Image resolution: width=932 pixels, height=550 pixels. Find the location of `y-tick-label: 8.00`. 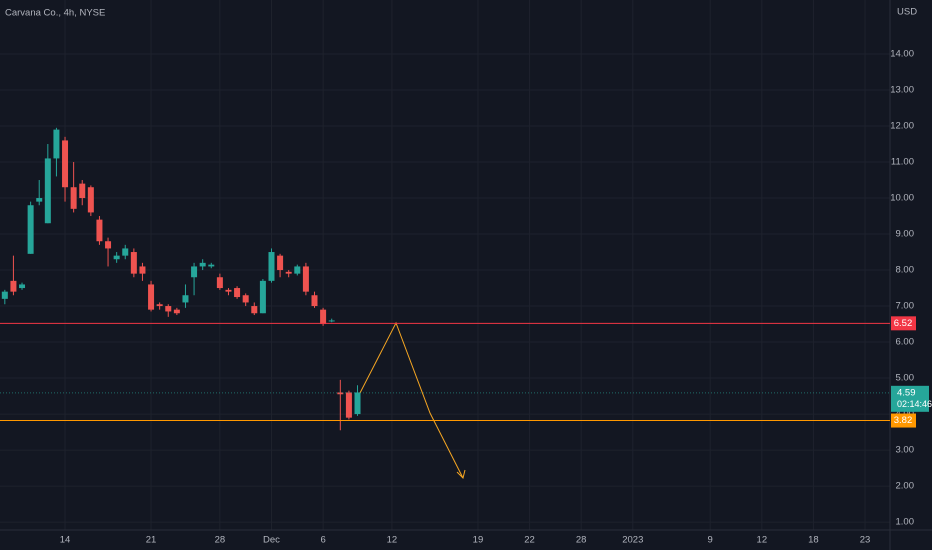

y-tick-label: 8.00 is located at coordinates (905, 270).